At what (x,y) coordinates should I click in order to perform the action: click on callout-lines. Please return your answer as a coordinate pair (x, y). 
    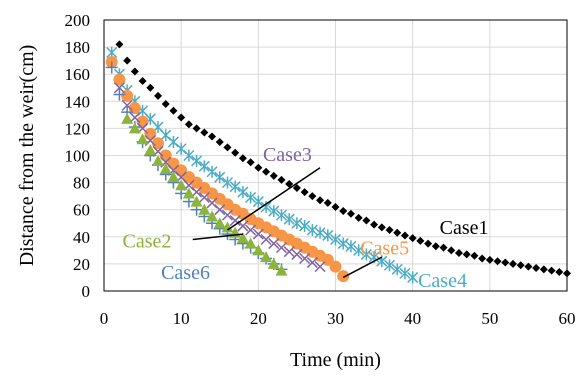
    Looking at the image, I should click on (287, 223).